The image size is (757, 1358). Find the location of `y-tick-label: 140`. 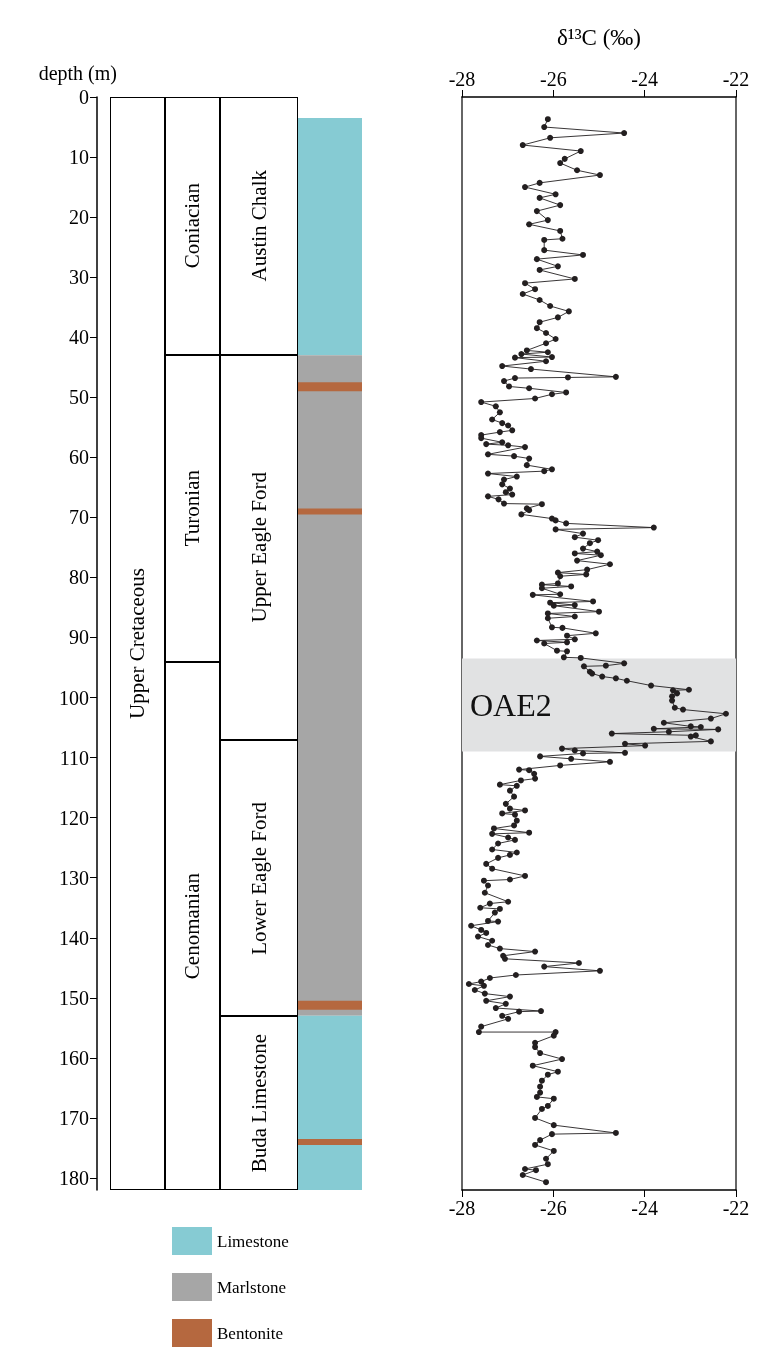

y-tick-label: 140 is located at coordinates (74, 937).